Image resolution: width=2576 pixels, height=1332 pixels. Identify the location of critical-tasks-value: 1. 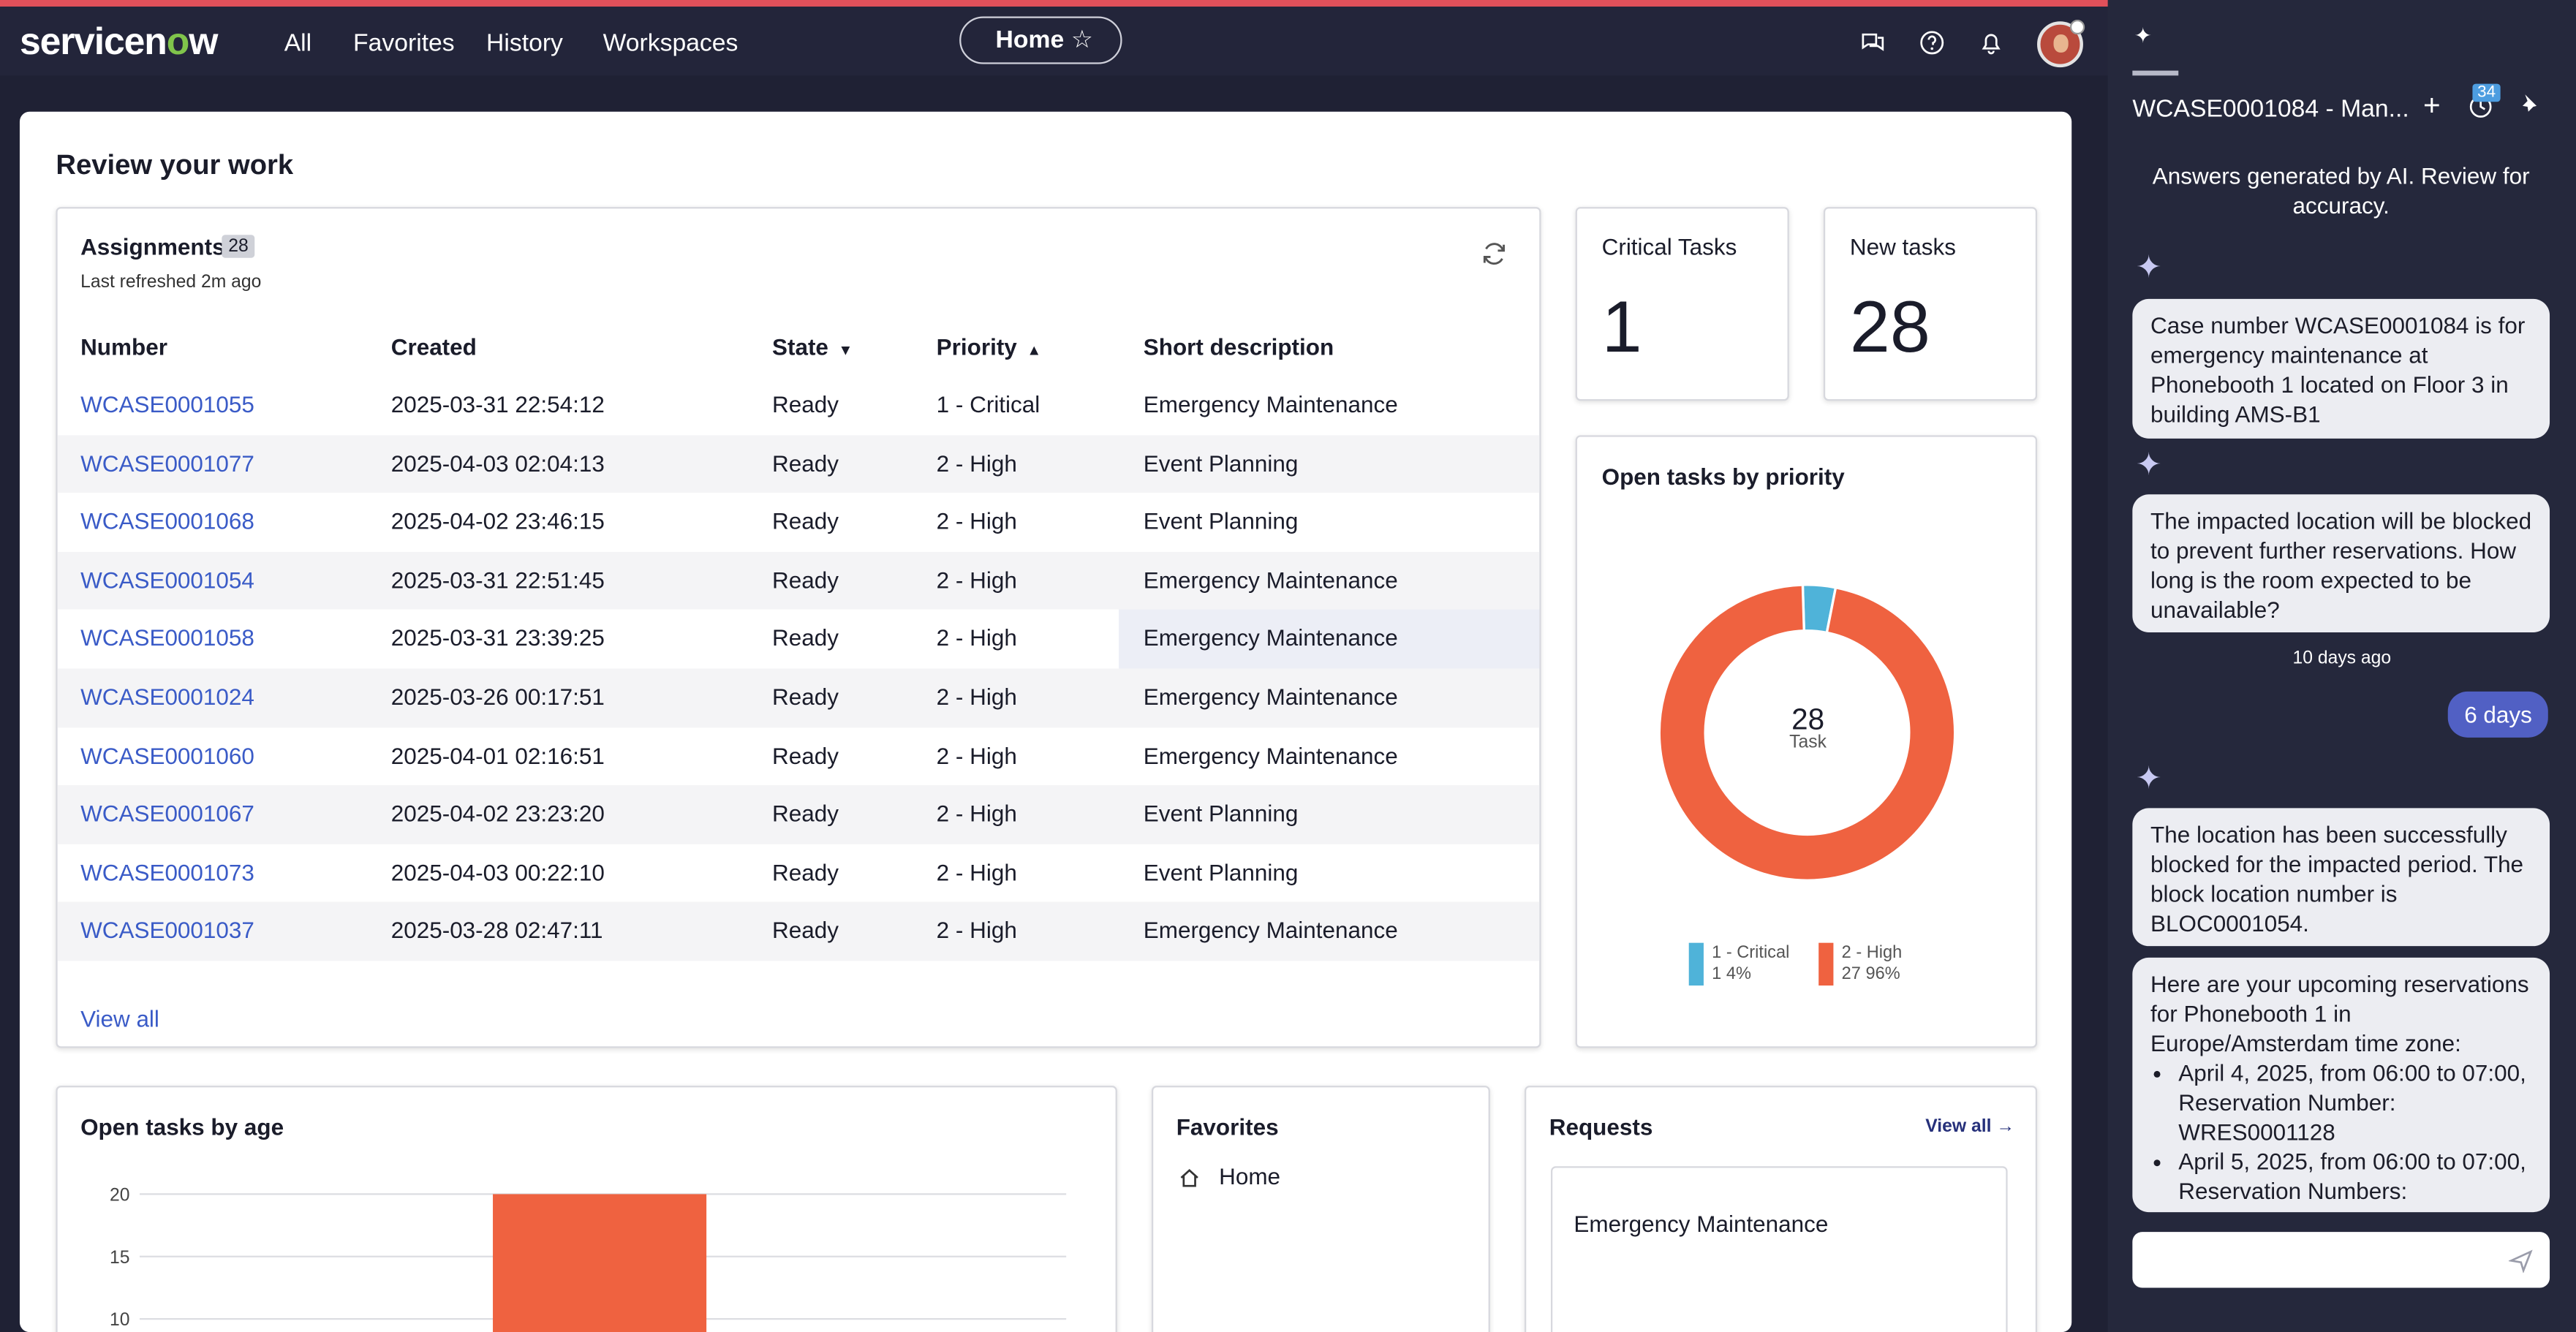
(1621, 328).